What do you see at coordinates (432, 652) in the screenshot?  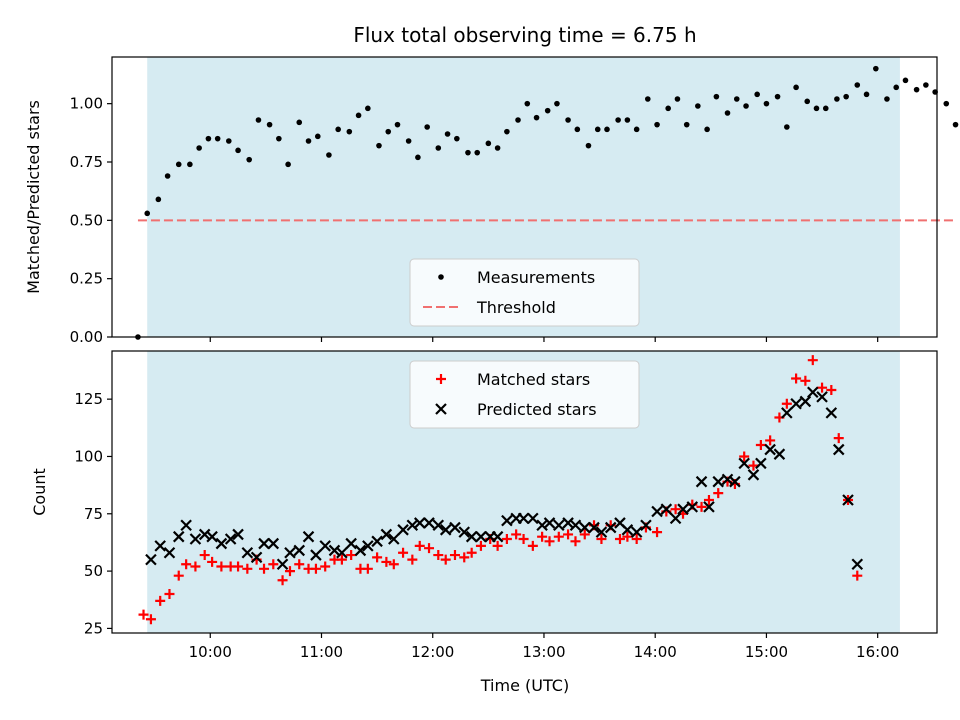 I see `x-tick-label: 12:00` at bounding box center [432, 652].